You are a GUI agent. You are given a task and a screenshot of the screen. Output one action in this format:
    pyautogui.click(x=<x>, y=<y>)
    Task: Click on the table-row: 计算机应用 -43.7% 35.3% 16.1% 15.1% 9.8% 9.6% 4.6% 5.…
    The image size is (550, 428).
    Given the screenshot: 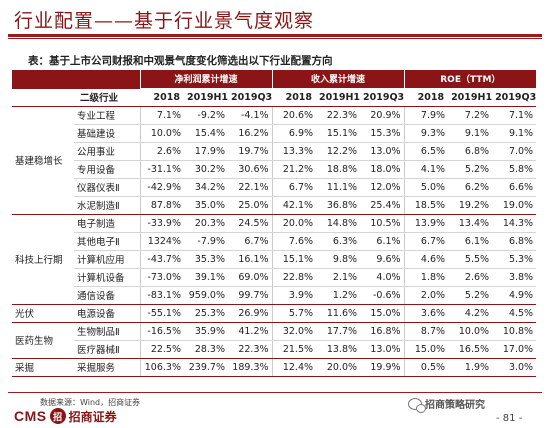 What is the action you would take?
    pyautogui.click(x=274, y=259)
    